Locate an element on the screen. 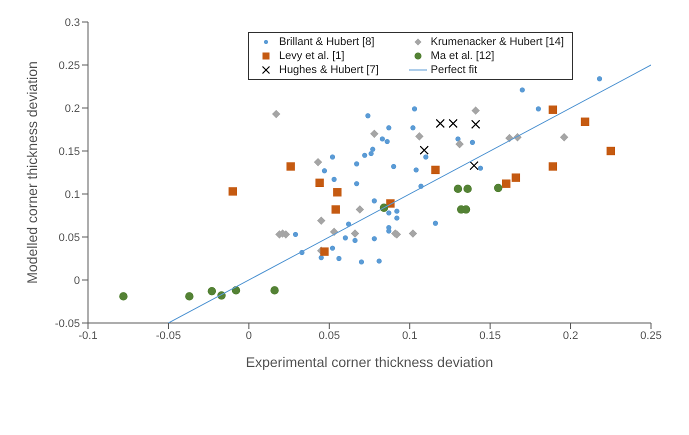  legend-label: Hughes & Hubert [7] is located at coordinates (329, 70).